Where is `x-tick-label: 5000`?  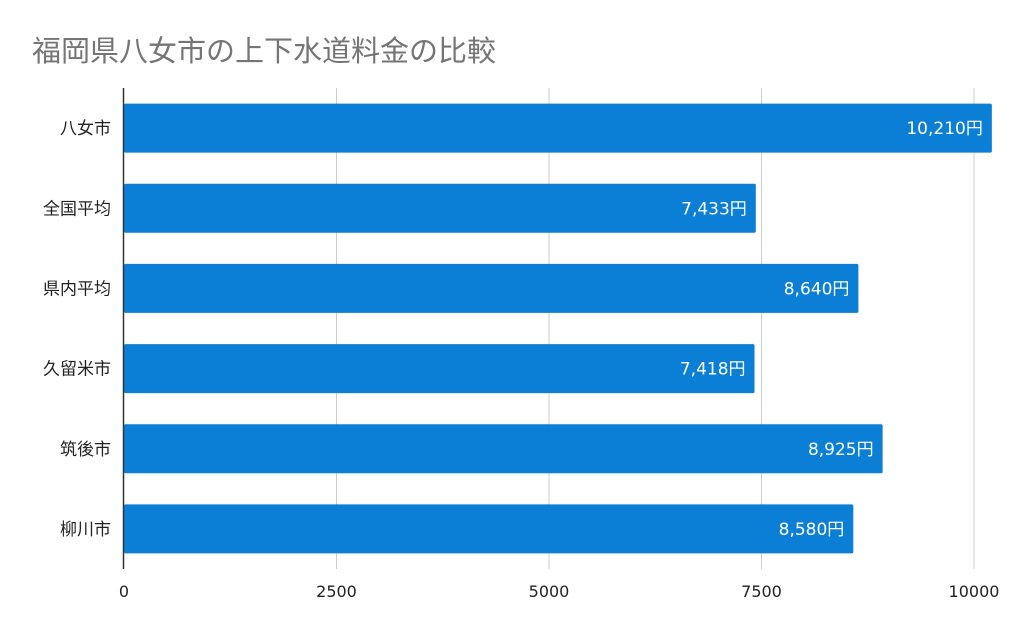 x-tick-label: 5000 is located at coordinates (549, 591).